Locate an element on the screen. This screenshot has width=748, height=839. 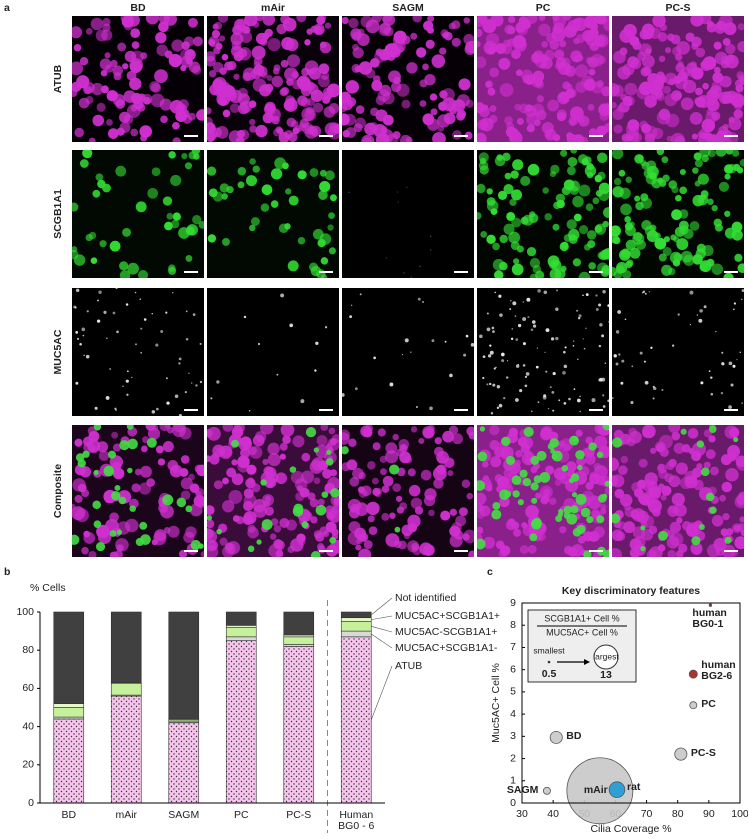
y-tick-label: 60 is located at coordinates (28, 688).